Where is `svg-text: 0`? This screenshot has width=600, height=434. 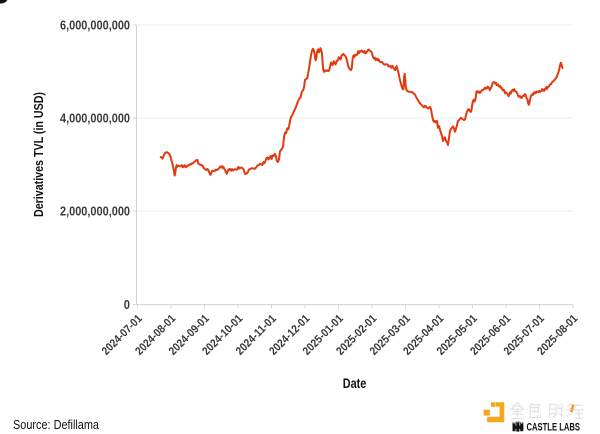
svg-text: 0 is located at coordinates (127, 304).